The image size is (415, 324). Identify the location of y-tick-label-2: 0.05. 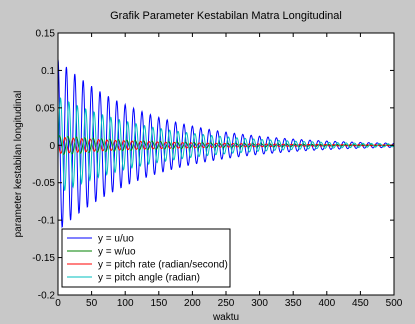
(46, 108).